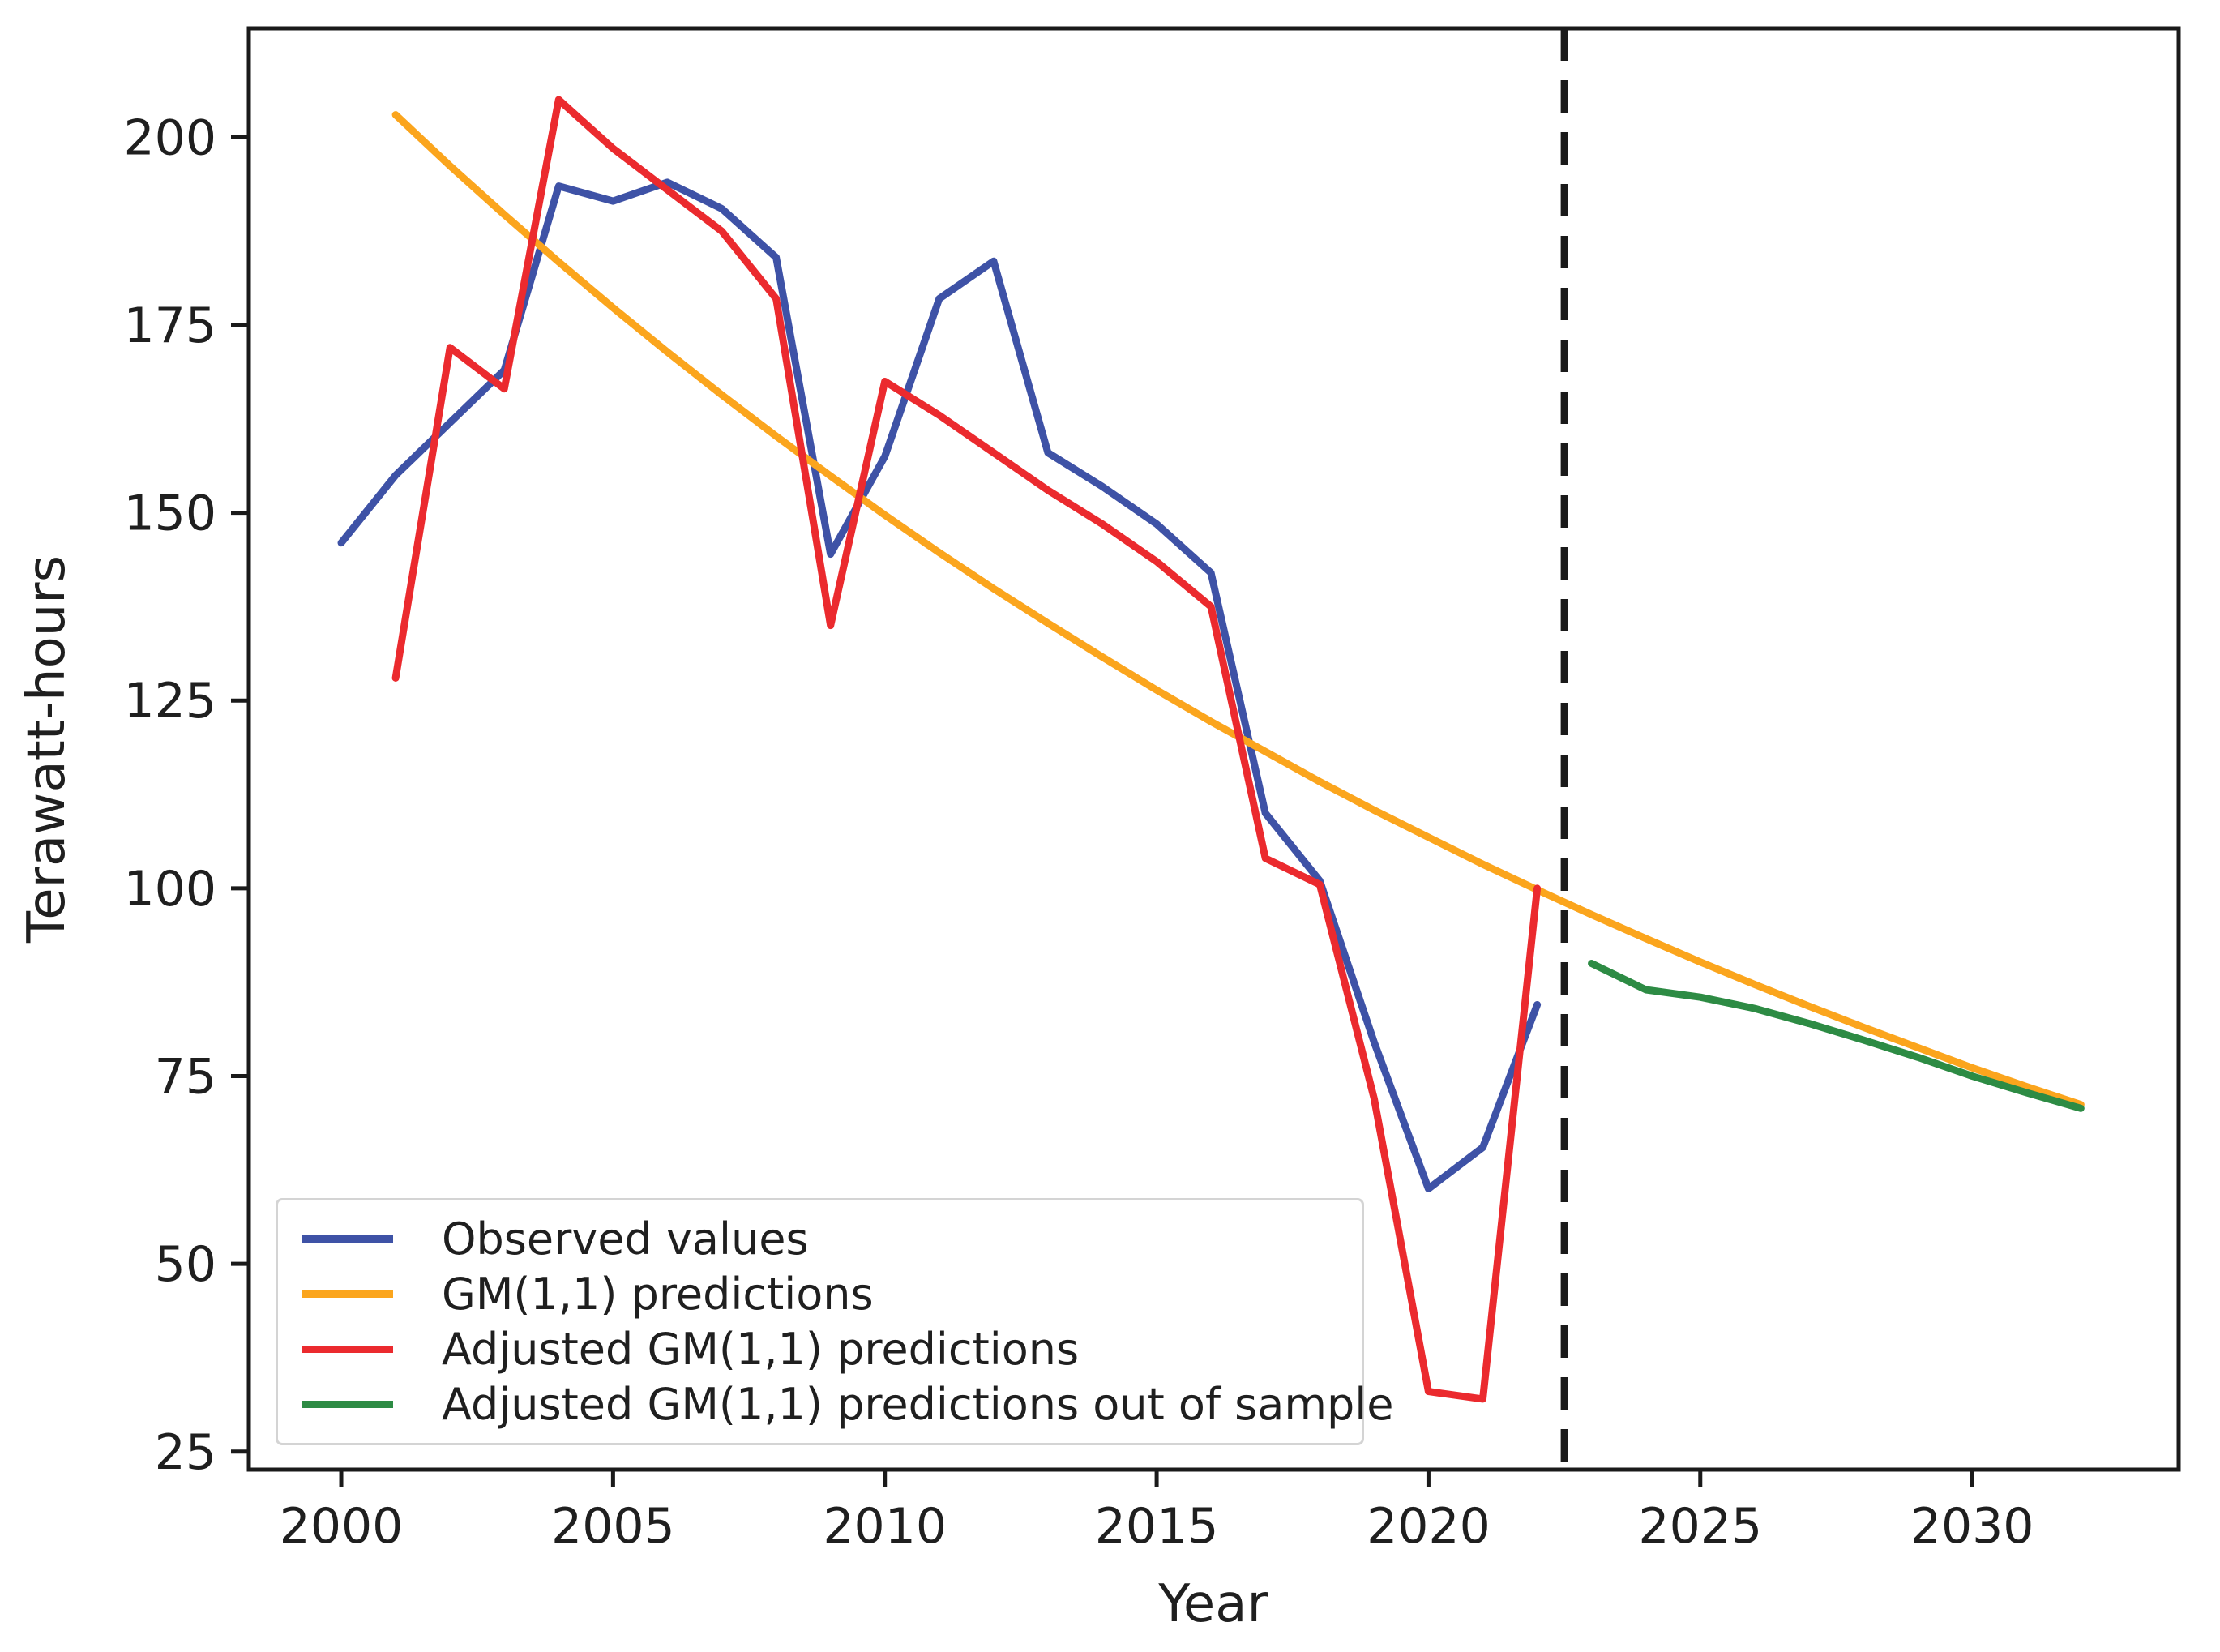 The image size is (2220, 1652). Describe the element at coordinates (761, 1349) in the screenshot. I see `legend-label: Adjusted GM(1,1) predictions` at that location.